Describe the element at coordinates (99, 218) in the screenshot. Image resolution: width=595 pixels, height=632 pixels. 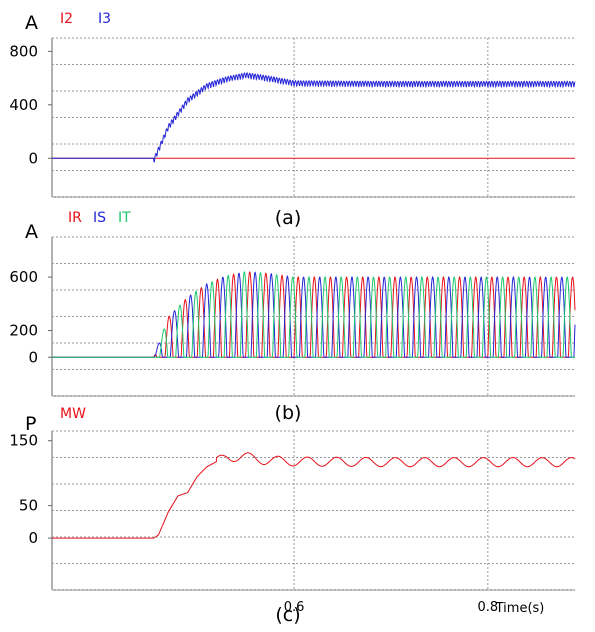
I see `legend-IS: IS` at that location.